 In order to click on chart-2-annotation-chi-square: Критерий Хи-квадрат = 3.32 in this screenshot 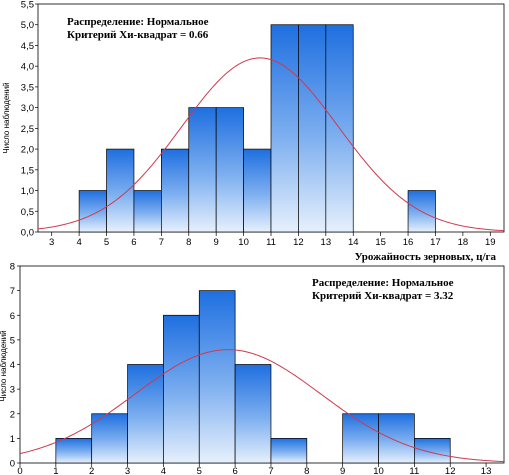, I will do `click(383, 296)`.